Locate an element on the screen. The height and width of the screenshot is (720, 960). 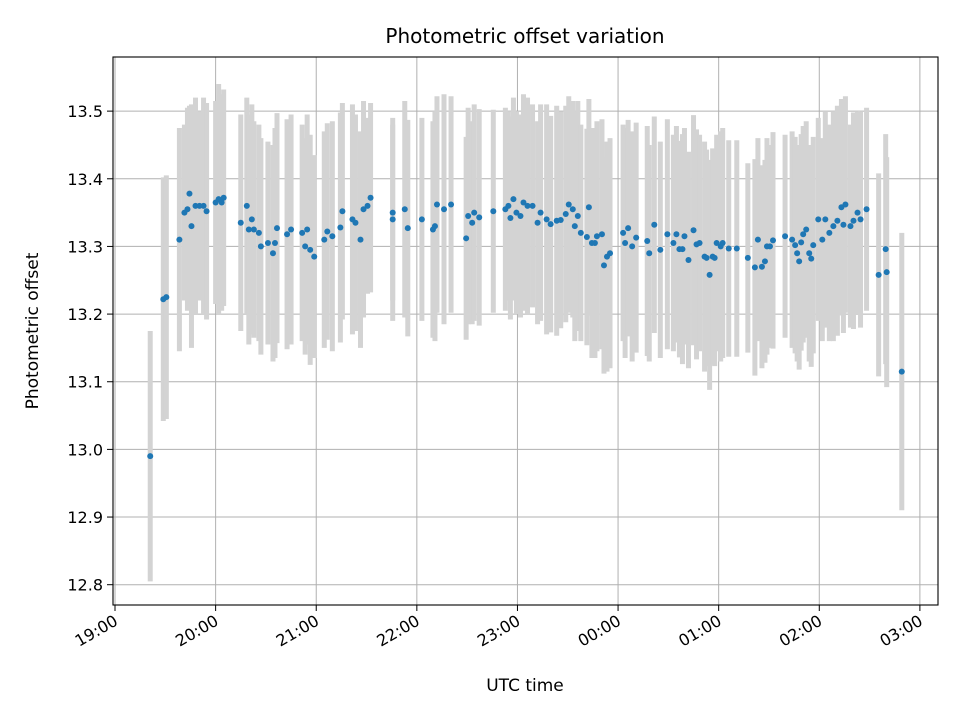
y-axis-title: Photometric offset is located at coordinates (33, 330).